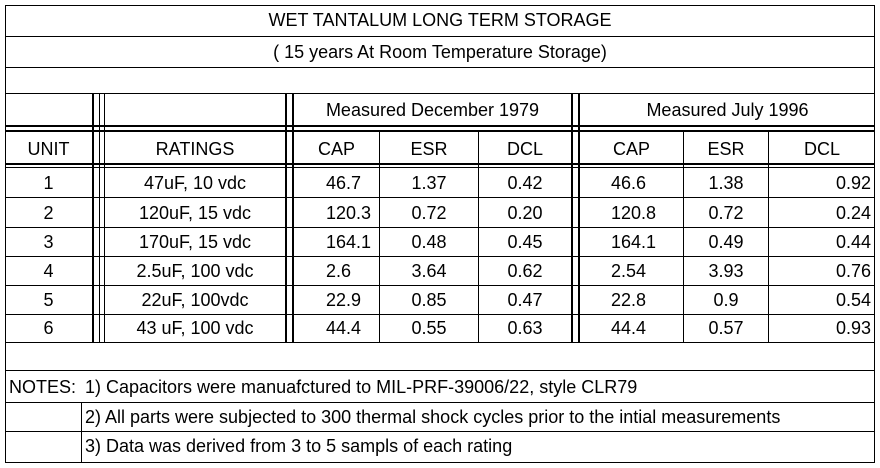 Image resolution: width=880 pixels, height=468 pixels. Describe the element at coordinates (853, 300) in the screenshot. I see `cell-dcl-1996: 0.54` at that location.